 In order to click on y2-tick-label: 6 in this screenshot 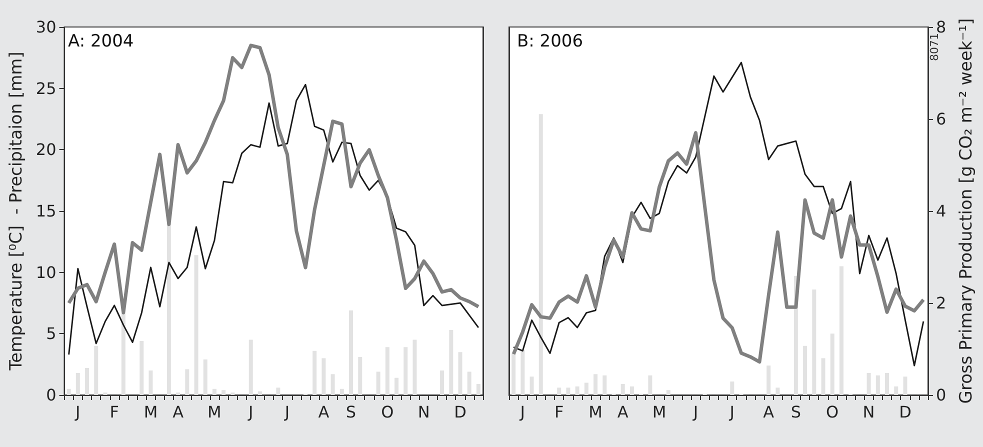, I will do `click(941, 119)`.